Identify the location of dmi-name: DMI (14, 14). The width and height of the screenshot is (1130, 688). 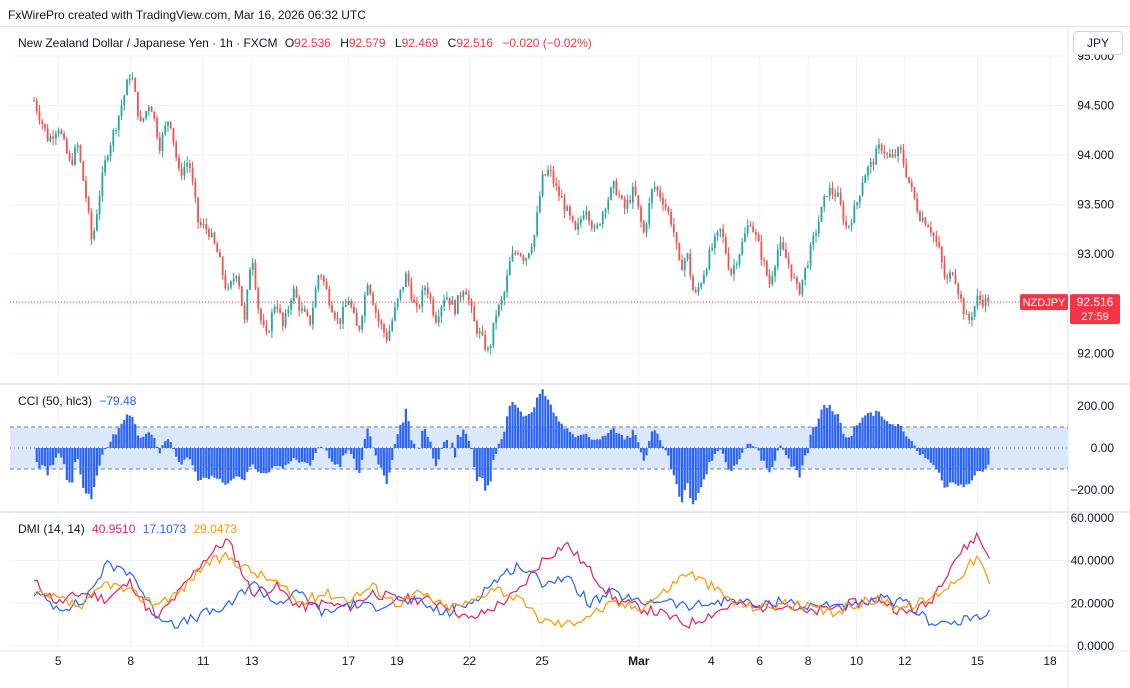
(51, 529).